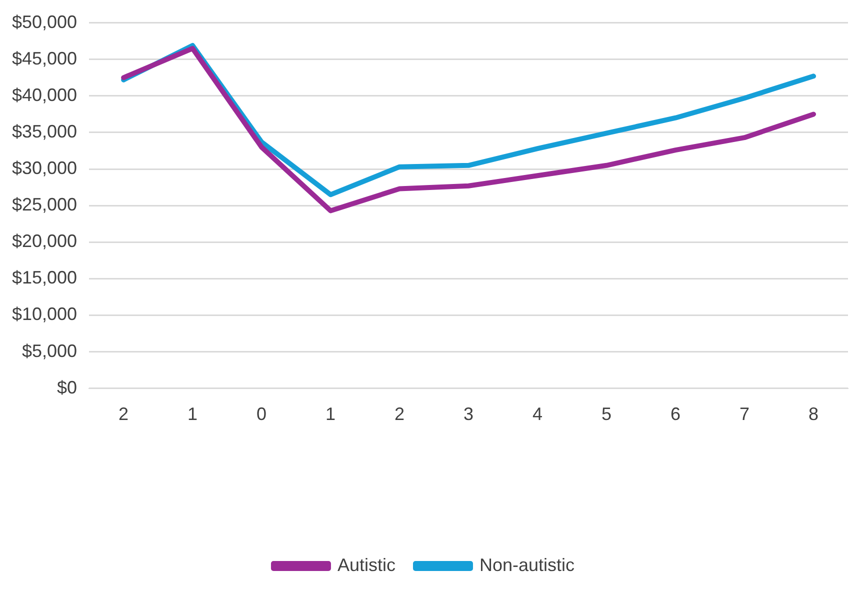  Describe the element at coordinates (45, 314) in the screenshot. I see `y-tick-label: $10,000` at that location.